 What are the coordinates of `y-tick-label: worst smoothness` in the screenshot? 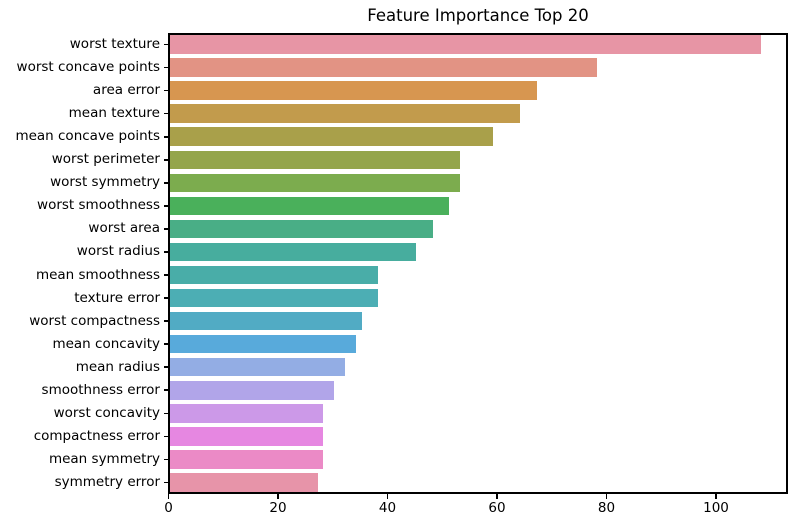 It's located at (98, 205).